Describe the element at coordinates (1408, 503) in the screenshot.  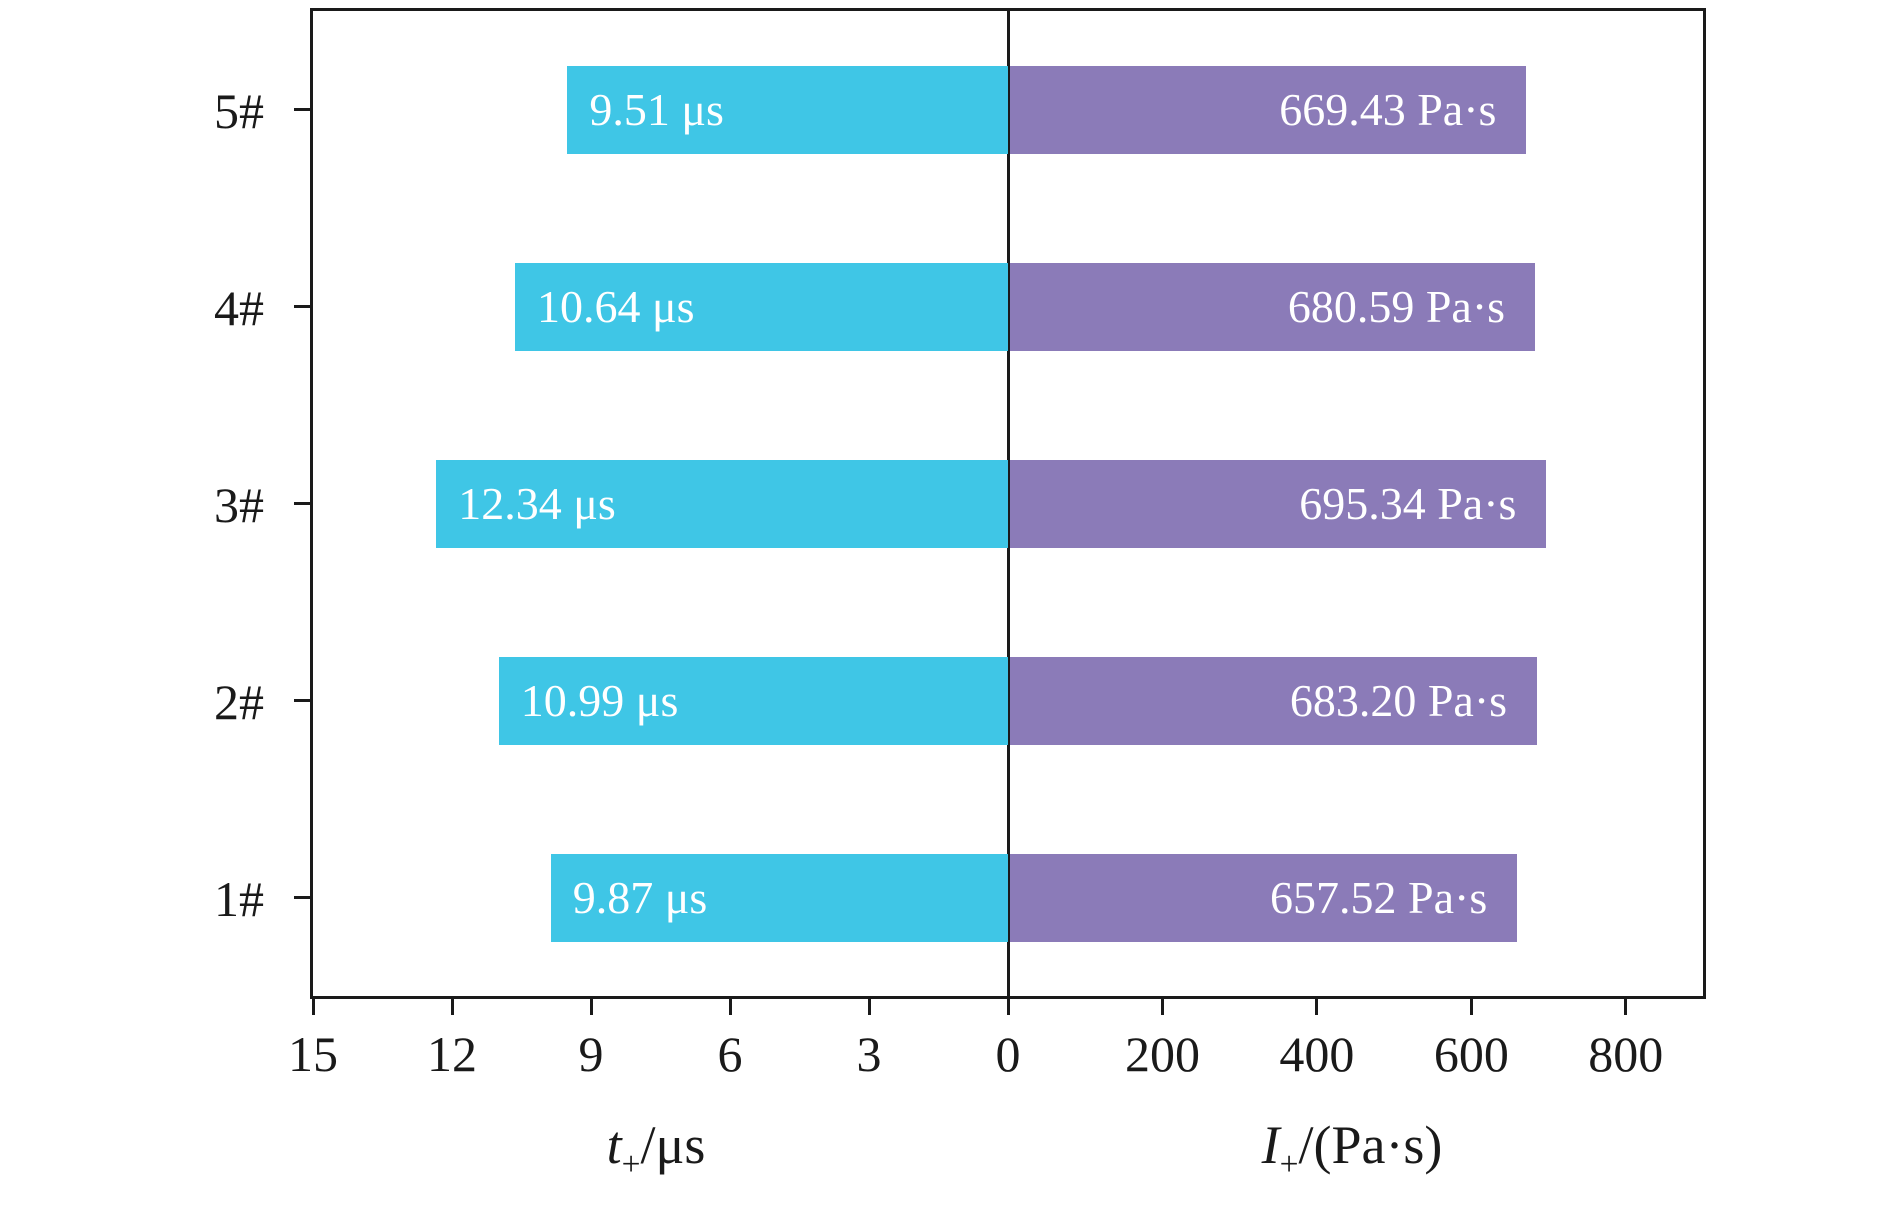
I see `bar-value-label: 695.34 Pa·s` at that location.